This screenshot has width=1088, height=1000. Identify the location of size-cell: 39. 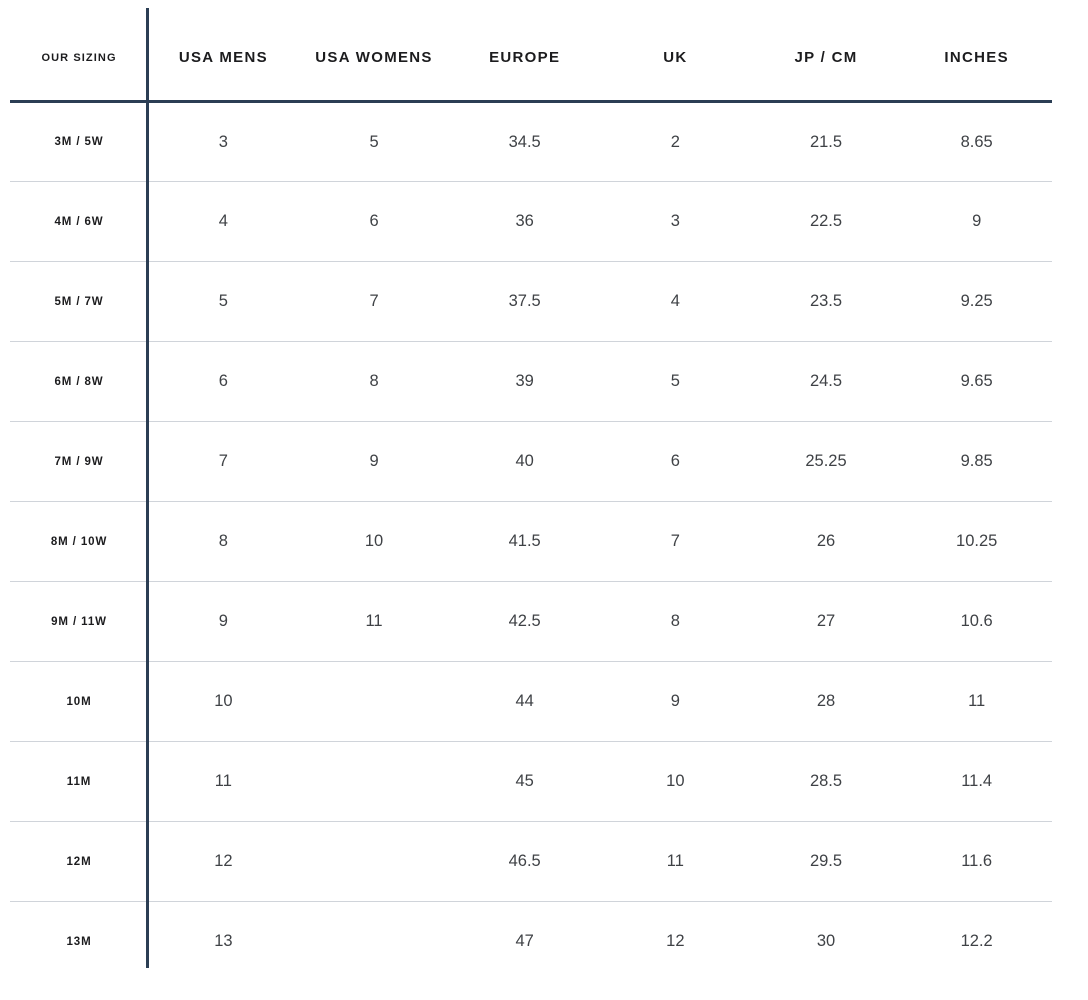
(524, 381).